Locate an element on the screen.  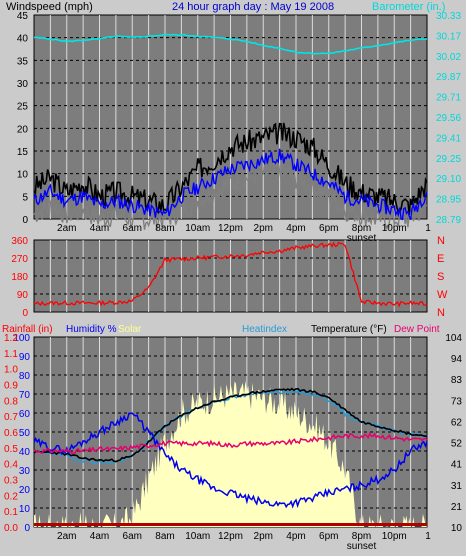
humidity-tick-label: 60 is located at coordinates (25, 414).